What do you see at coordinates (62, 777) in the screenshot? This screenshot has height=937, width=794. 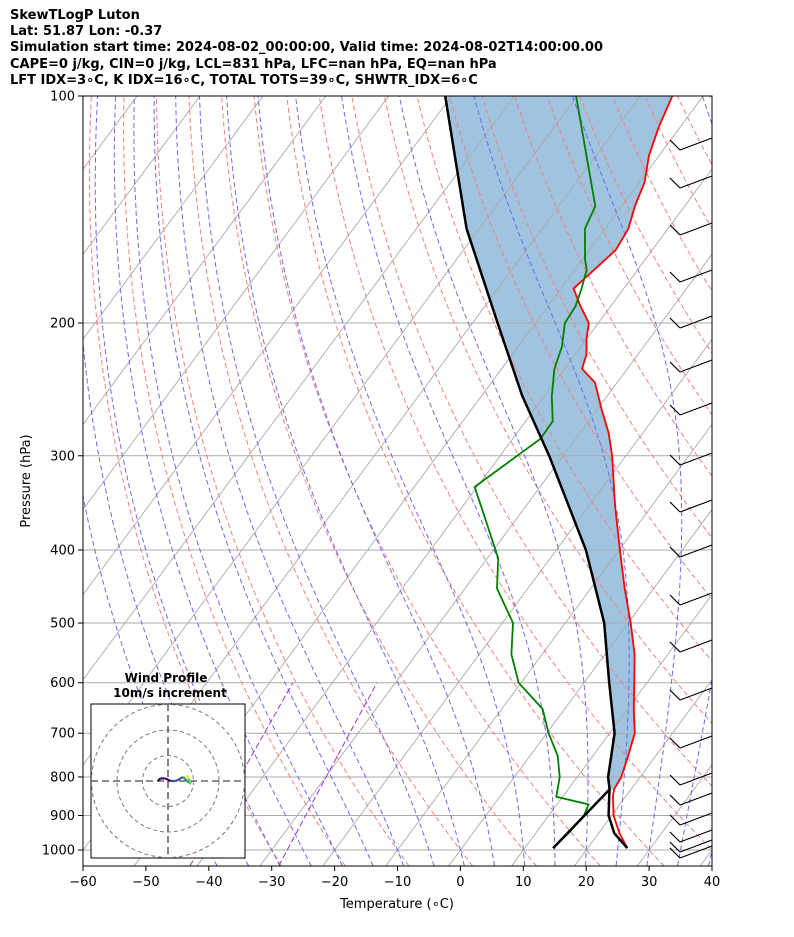 I see `y-tick-label: 800` at bounding box center [62, 777].